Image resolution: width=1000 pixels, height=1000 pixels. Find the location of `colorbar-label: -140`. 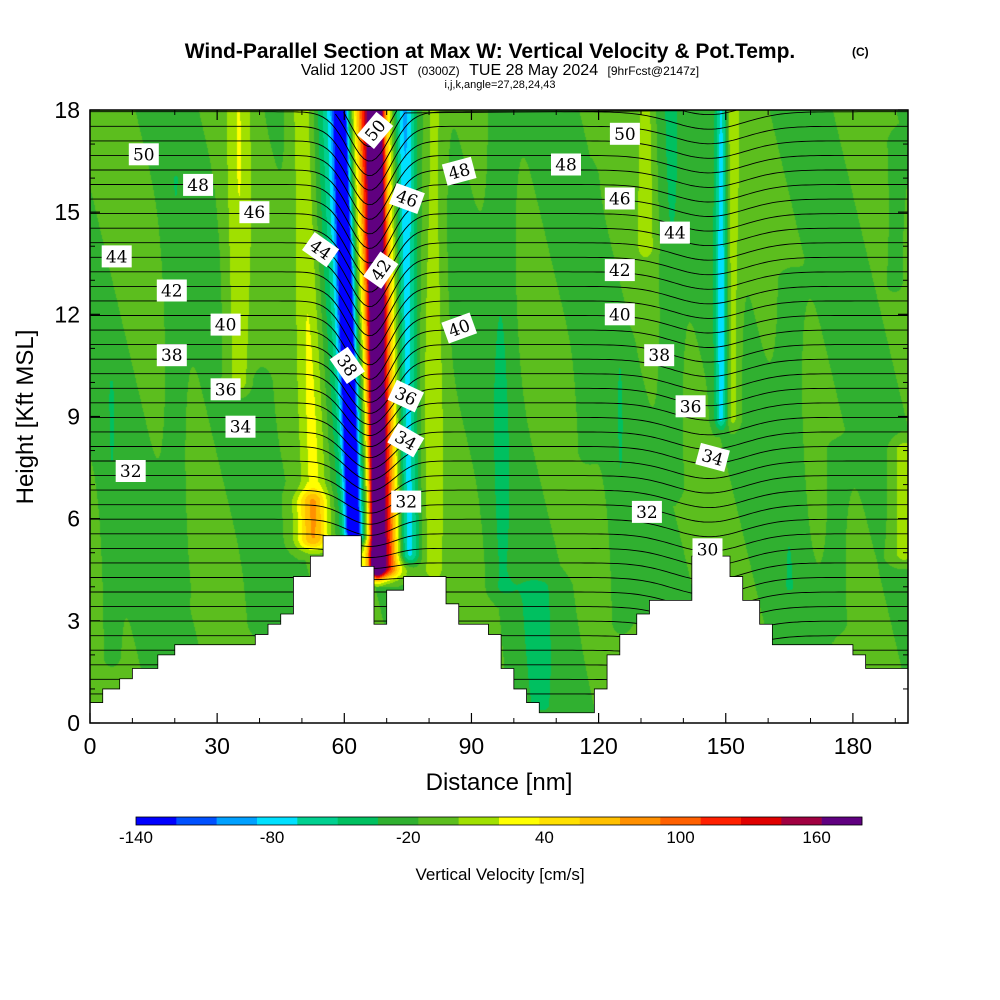

colorbar-label: -140 is located at coordinates (136, 837).